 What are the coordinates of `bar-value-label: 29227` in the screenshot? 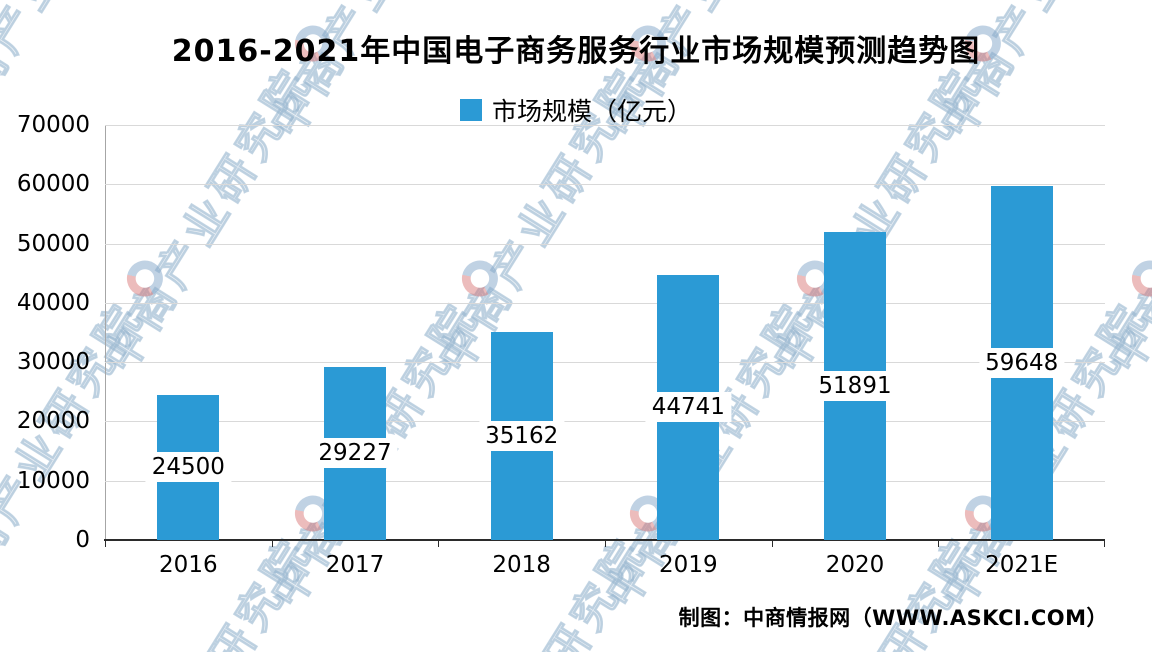 It's located at (355, 453).